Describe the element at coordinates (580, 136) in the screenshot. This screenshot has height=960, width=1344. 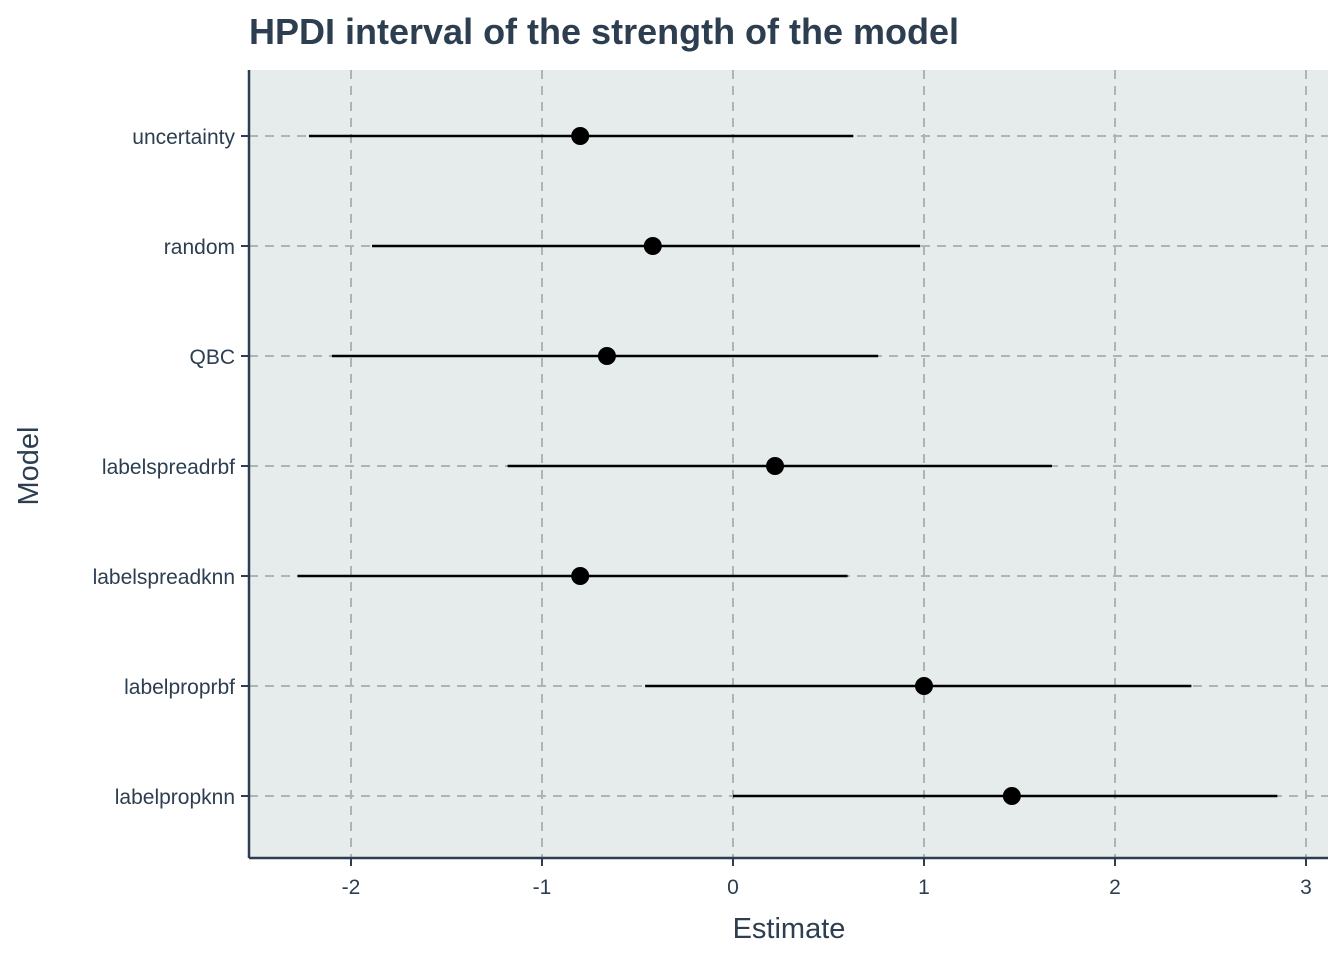
I see `estimate-point-uncertainty` at that location.